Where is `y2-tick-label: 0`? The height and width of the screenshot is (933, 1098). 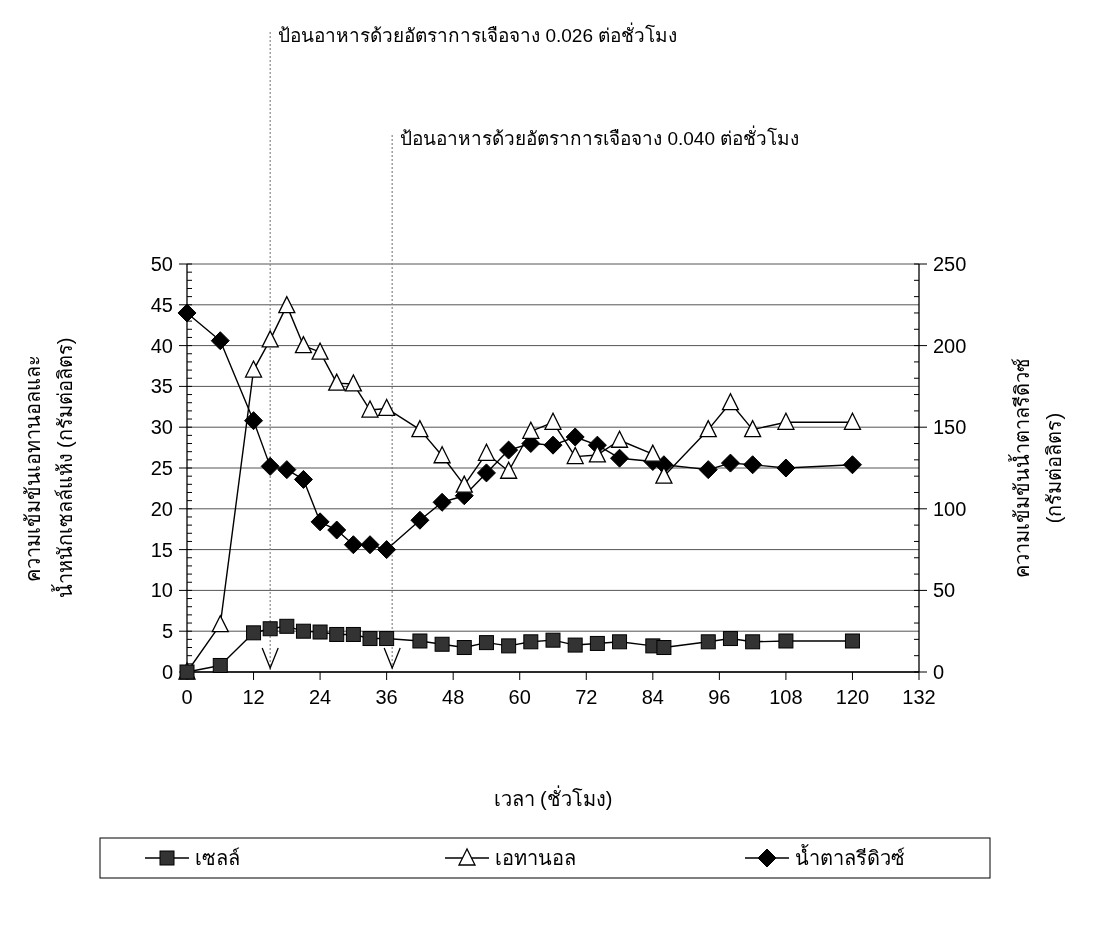 y2-tick-label: 0 is located at coordinates (939, 672).